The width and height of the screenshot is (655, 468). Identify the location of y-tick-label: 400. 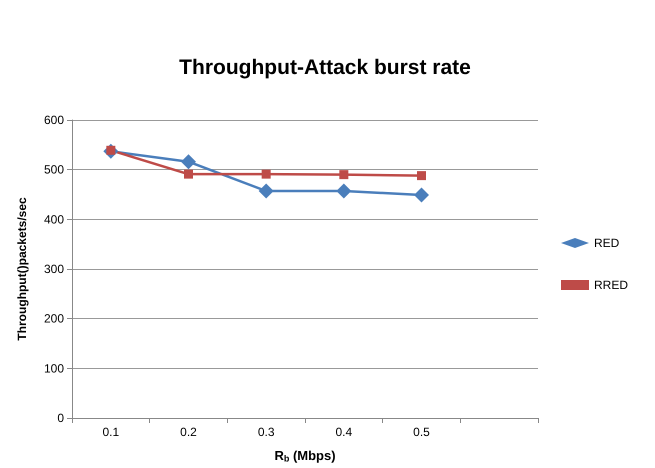
(54, 219).